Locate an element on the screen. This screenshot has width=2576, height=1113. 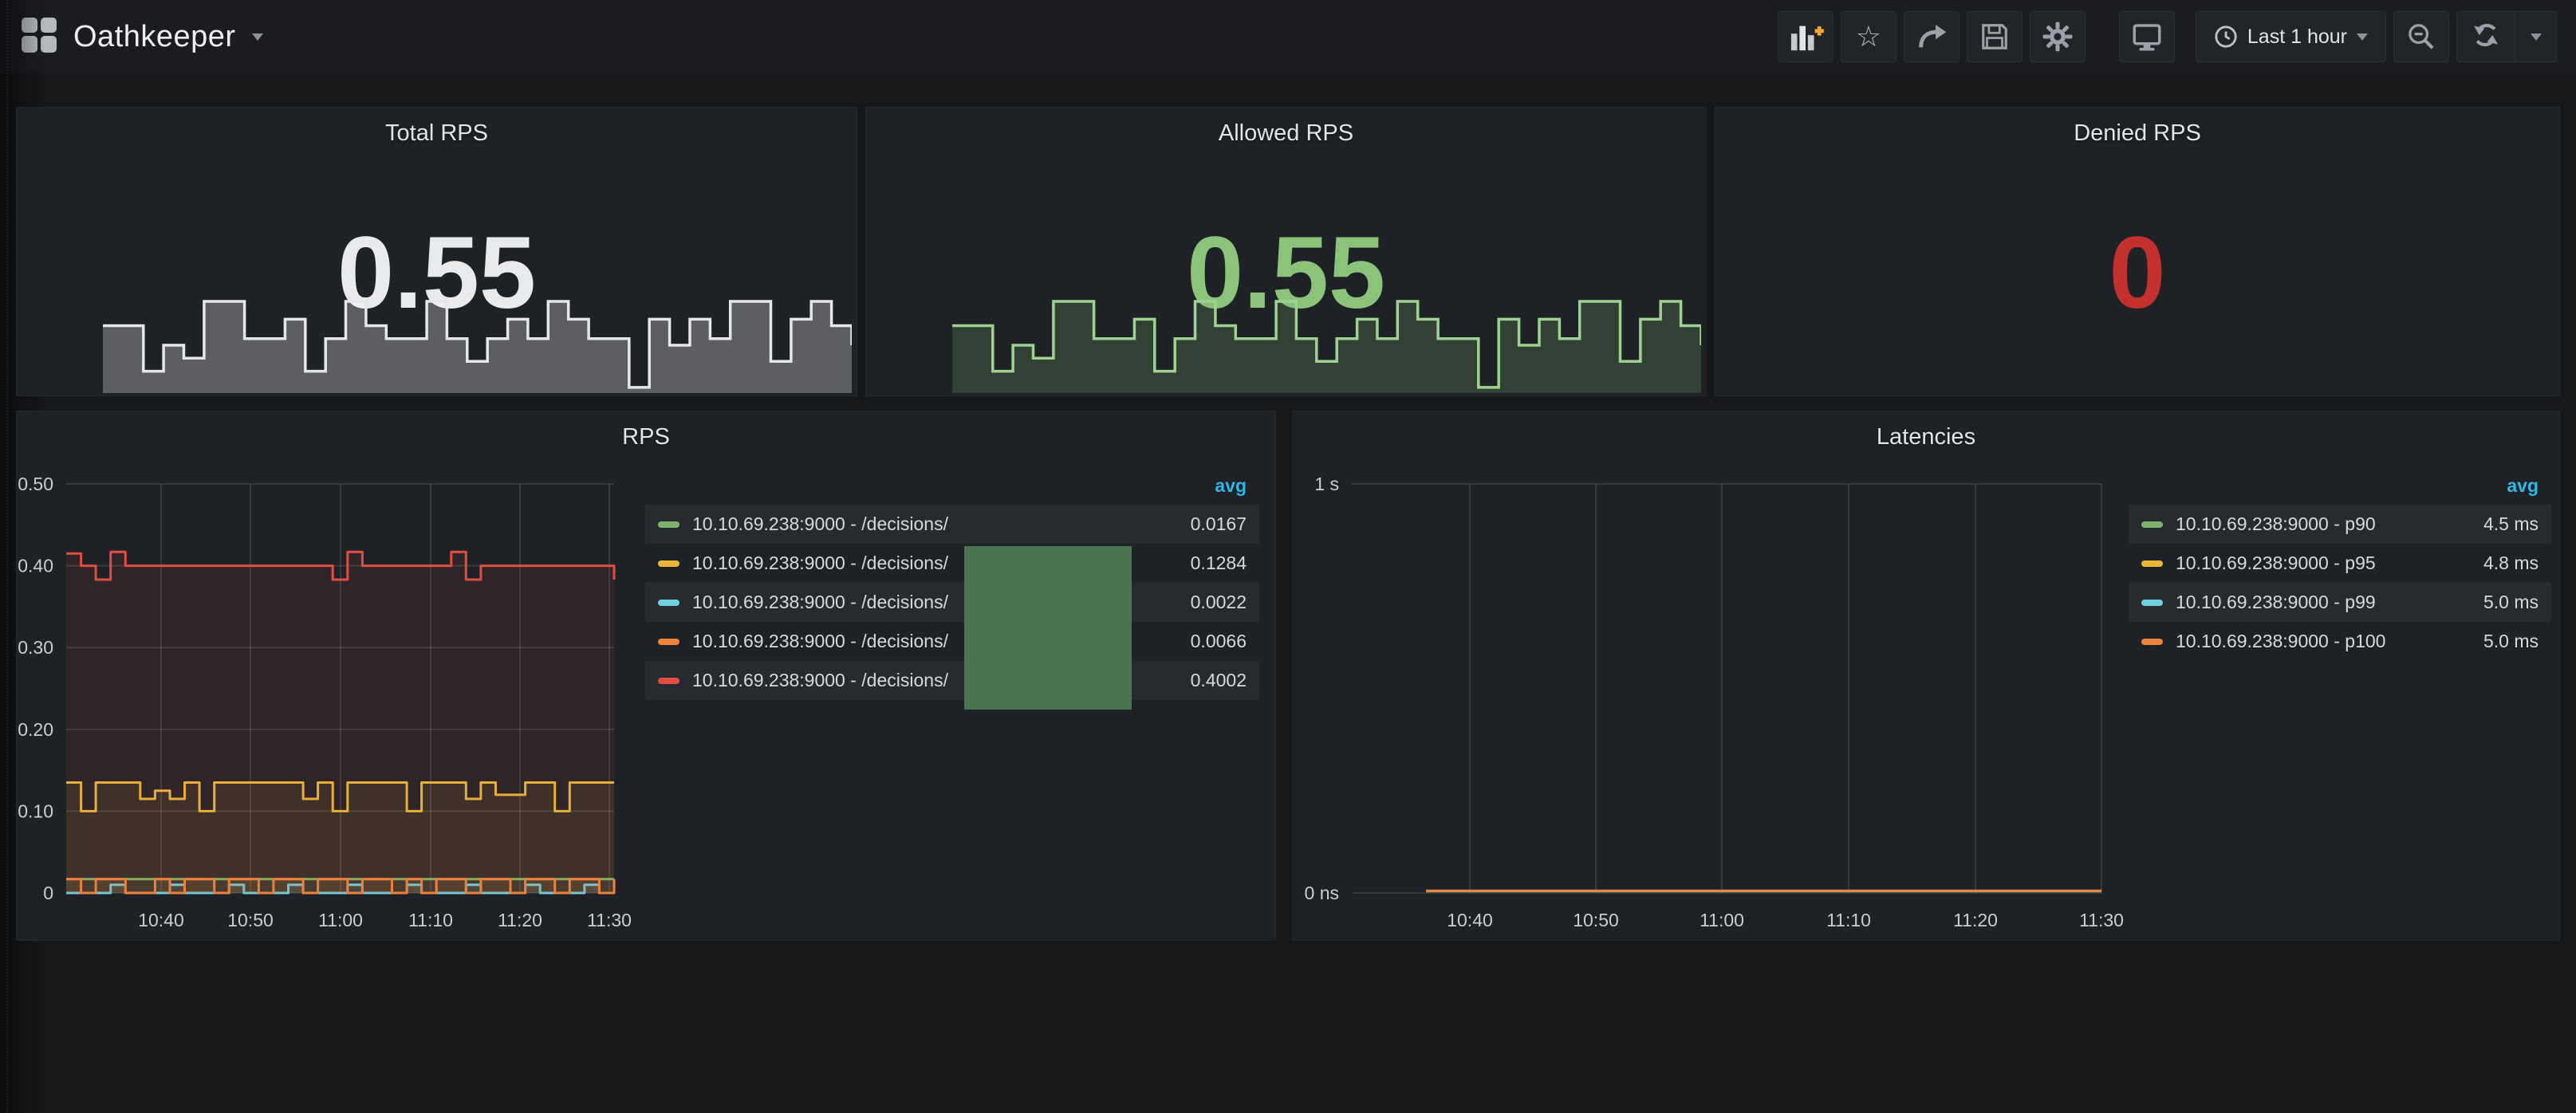
svg-text: 0.10 is located at coordinates (35, 810).